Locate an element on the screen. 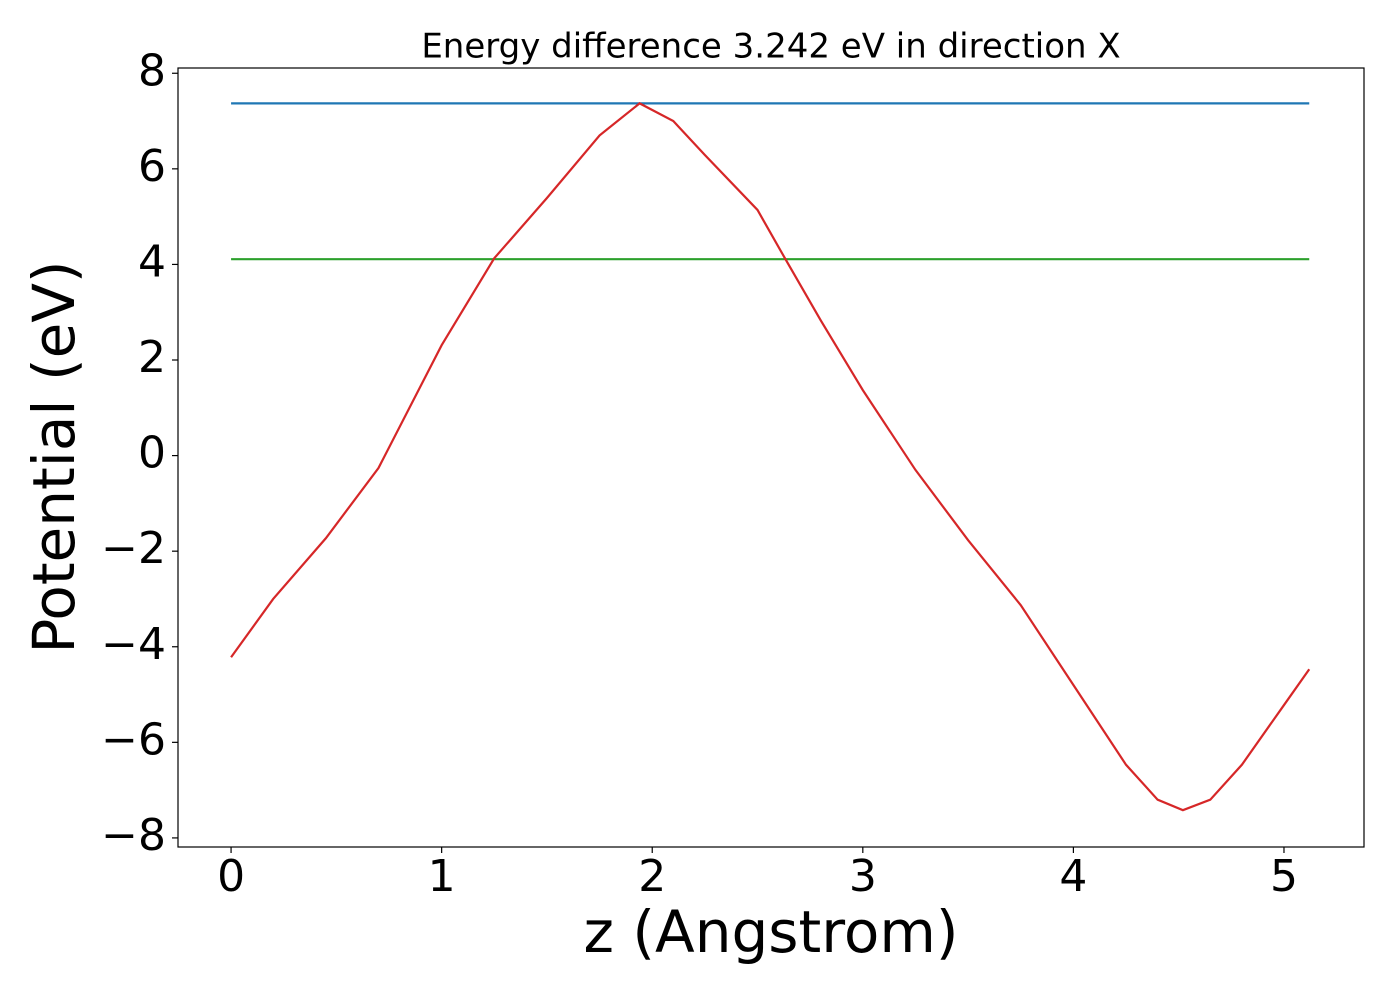 Image resolution: width=1400 pixels, height=1000 pixels. y-axis-label: Potential (eV) is located at coordinates (54, 456).